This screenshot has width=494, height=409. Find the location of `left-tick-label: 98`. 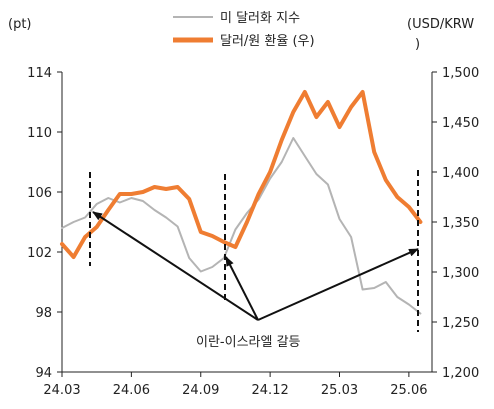

left-tick-label: 98 is located at coordinates (43, 313).